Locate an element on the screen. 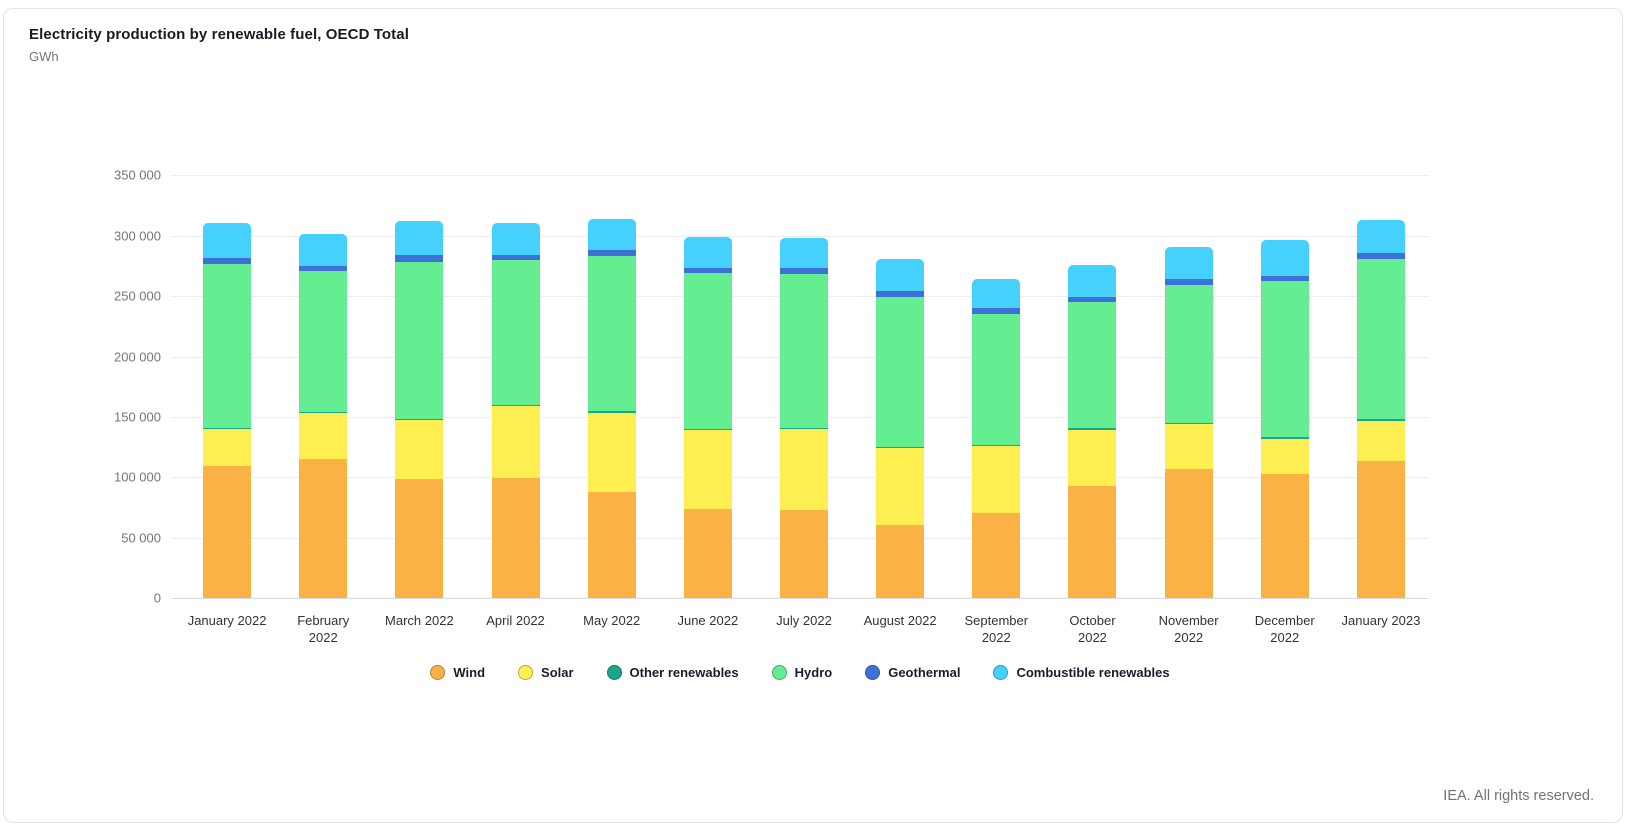  bar-january-2023 is located at coordinates (1380, 409).